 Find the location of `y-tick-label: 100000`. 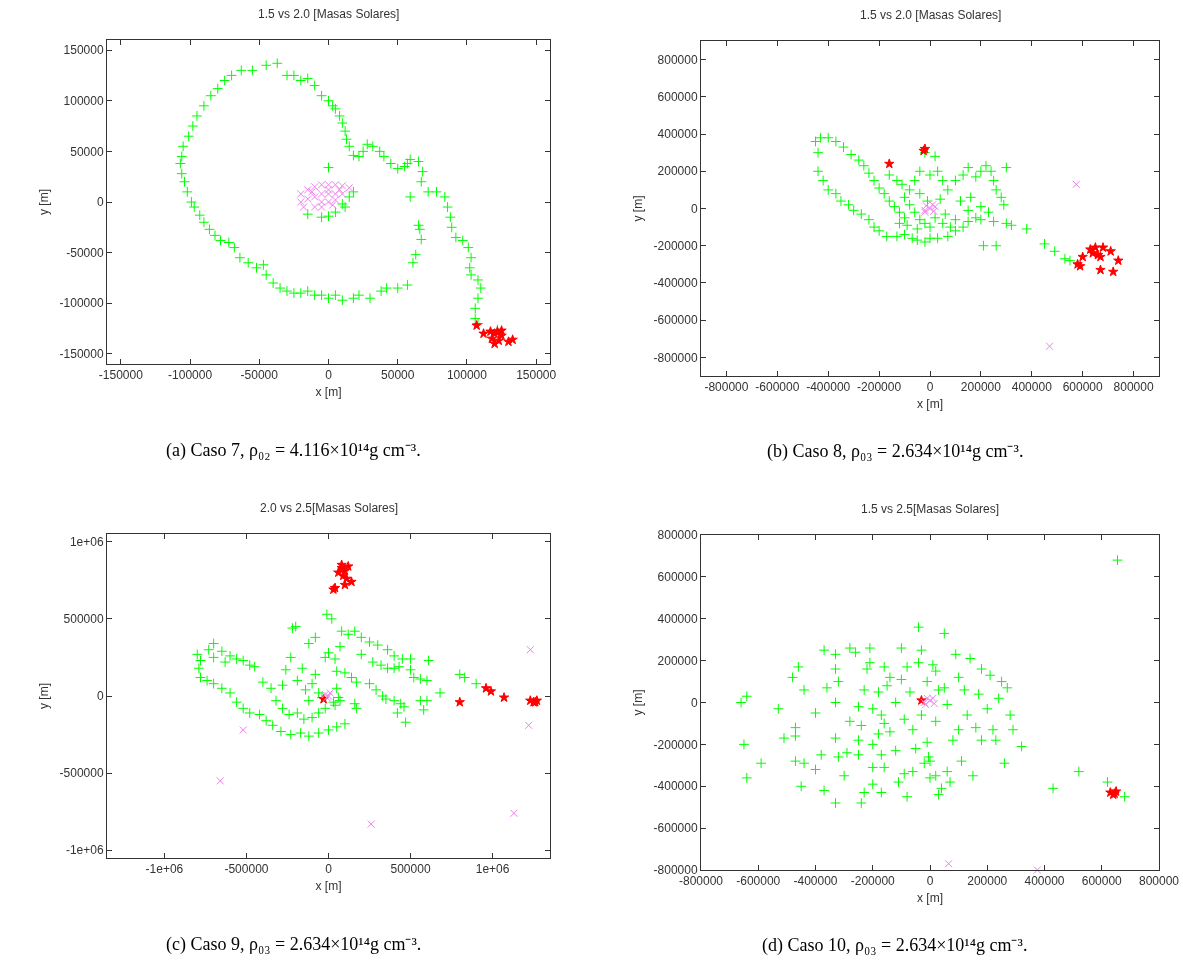

y-tick-label: 100000 is located at coordinates (83, 100).